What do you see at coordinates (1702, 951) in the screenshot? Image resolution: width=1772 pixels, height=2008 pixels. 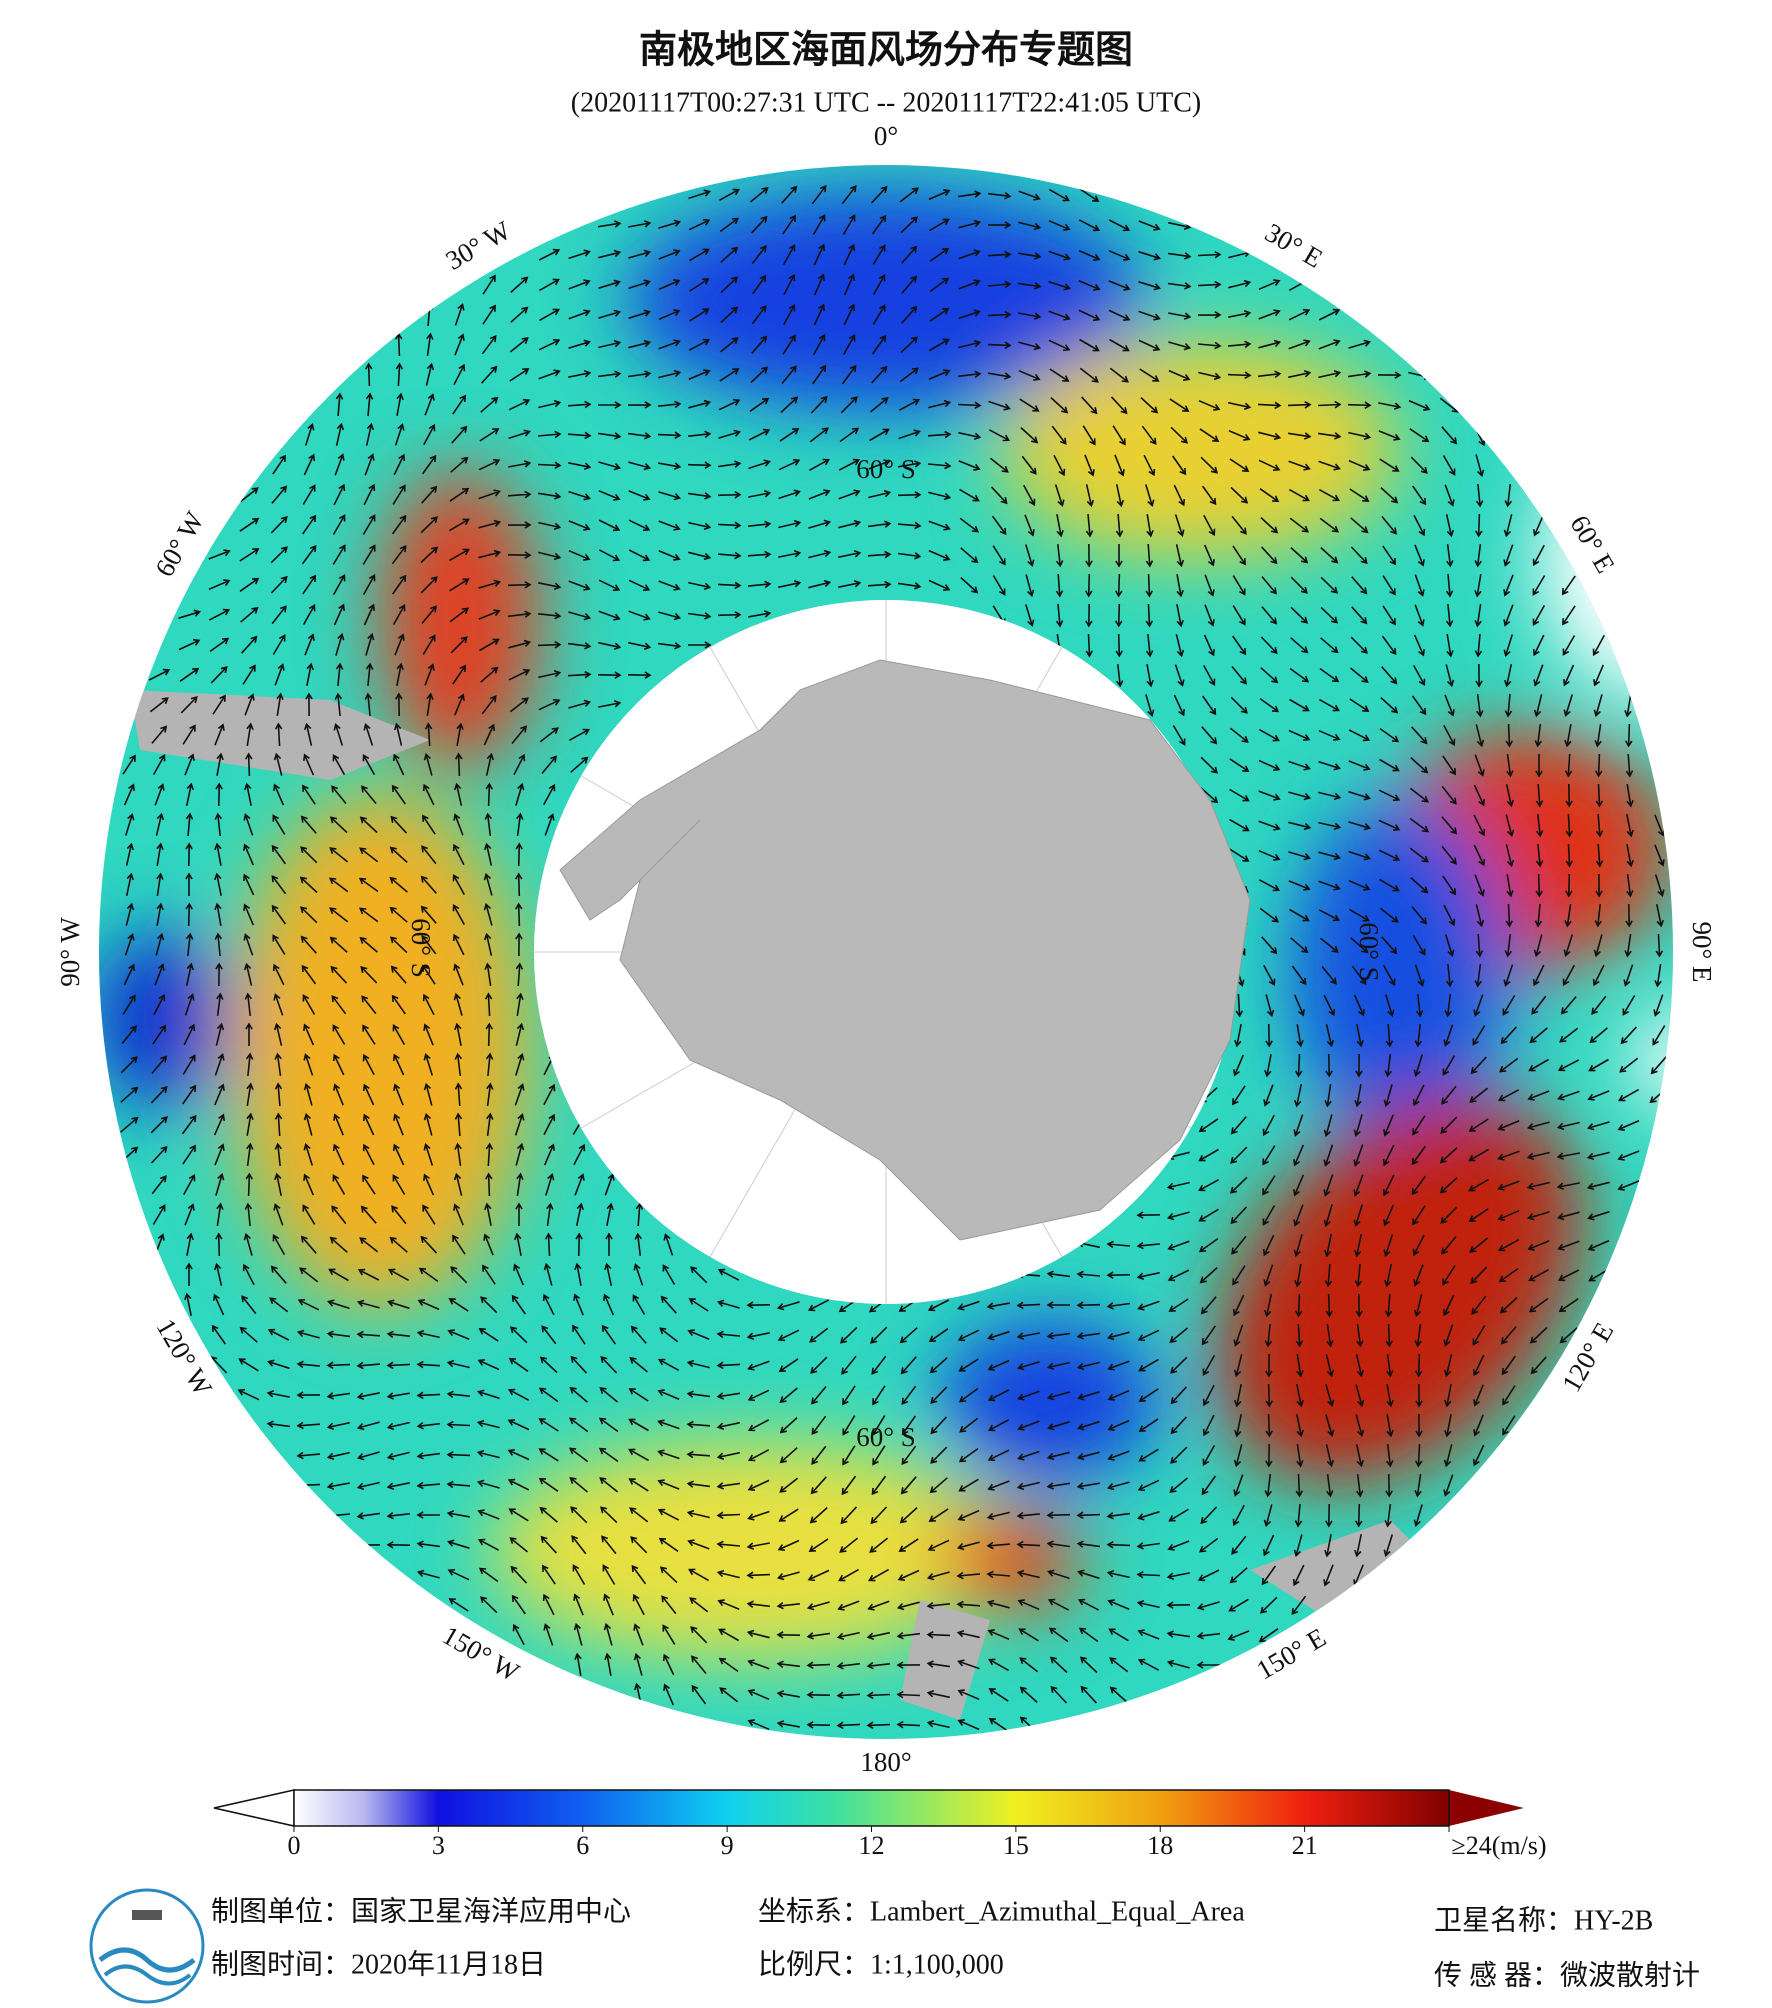 I see `longitude-label: 90° E` at bounding box center [1702, 951].